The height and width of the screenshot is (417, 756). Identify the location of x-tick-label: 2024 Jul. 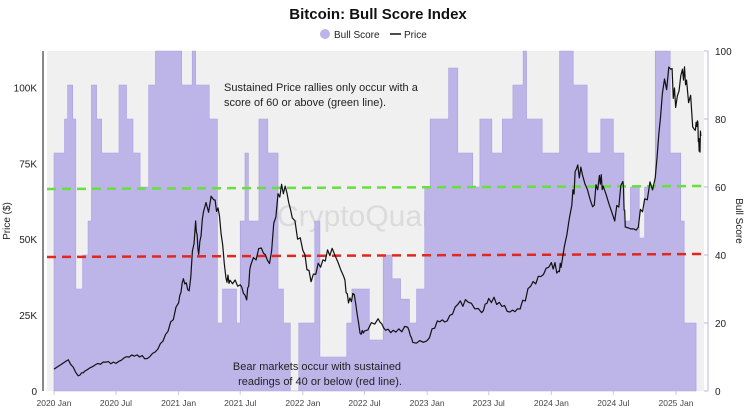
(613, 403).